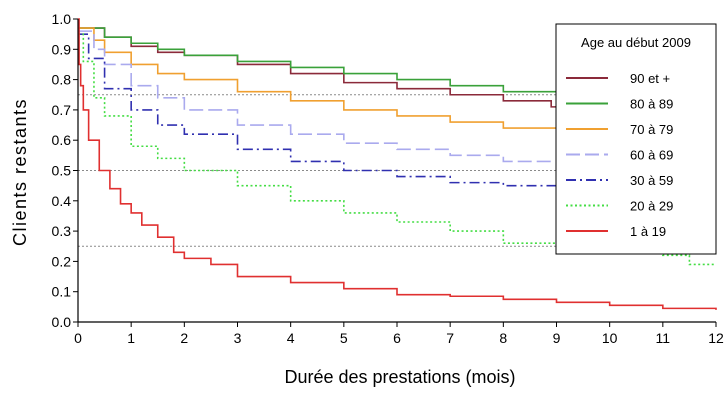 The image size is (726, 400). I want to click on y-tick-label: 1.0, so click(62, 19).